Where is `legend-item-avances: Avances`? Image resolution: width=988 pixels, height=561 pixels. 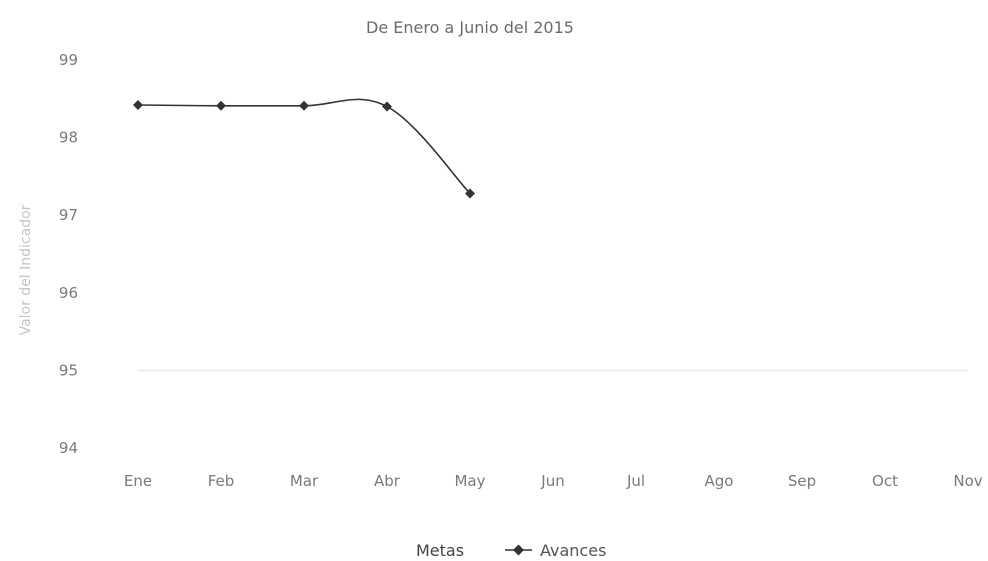
legend-item-avances: Avances is located at coordinates (555, 550).